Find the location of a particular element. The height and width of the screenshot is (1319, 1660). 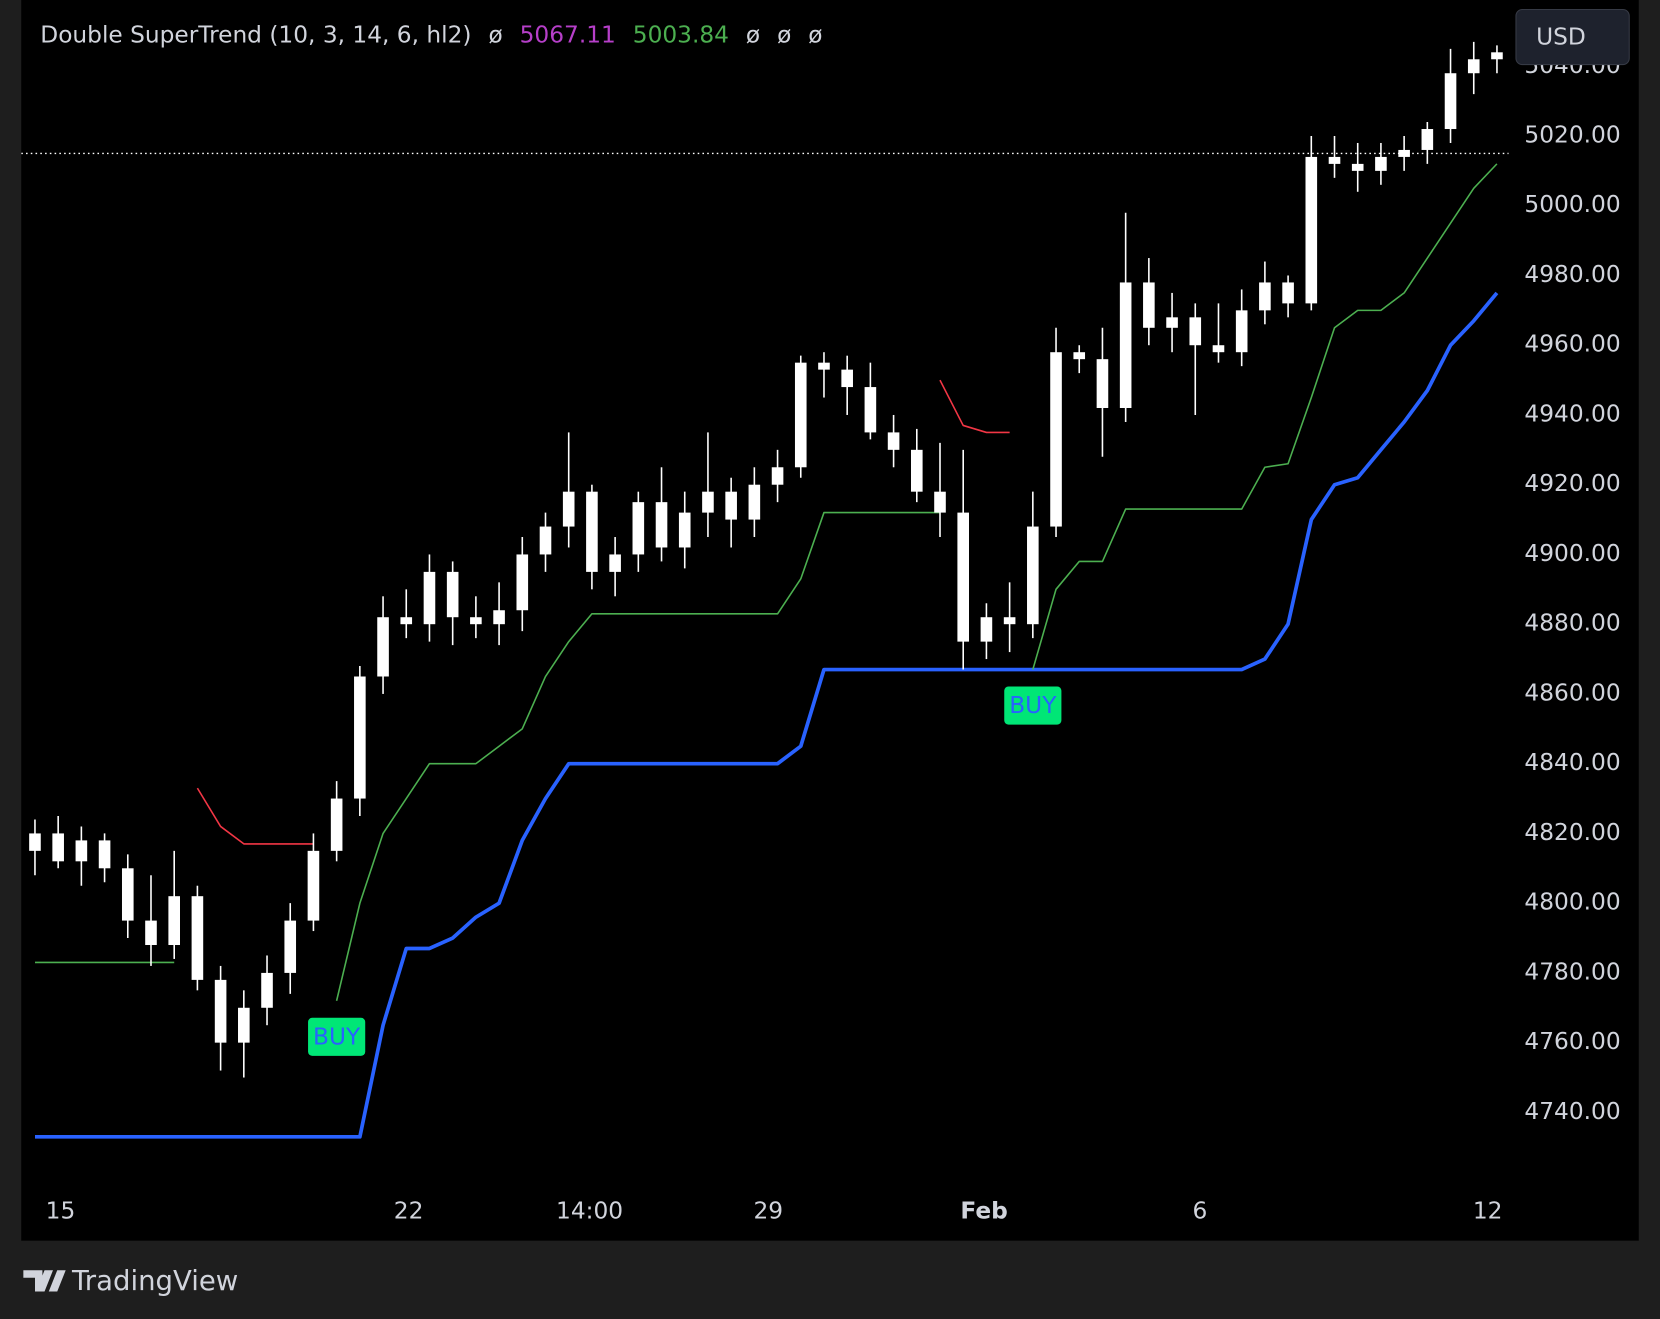

y-tick-label: 4980.00 is located at coordinates (1572, 274).